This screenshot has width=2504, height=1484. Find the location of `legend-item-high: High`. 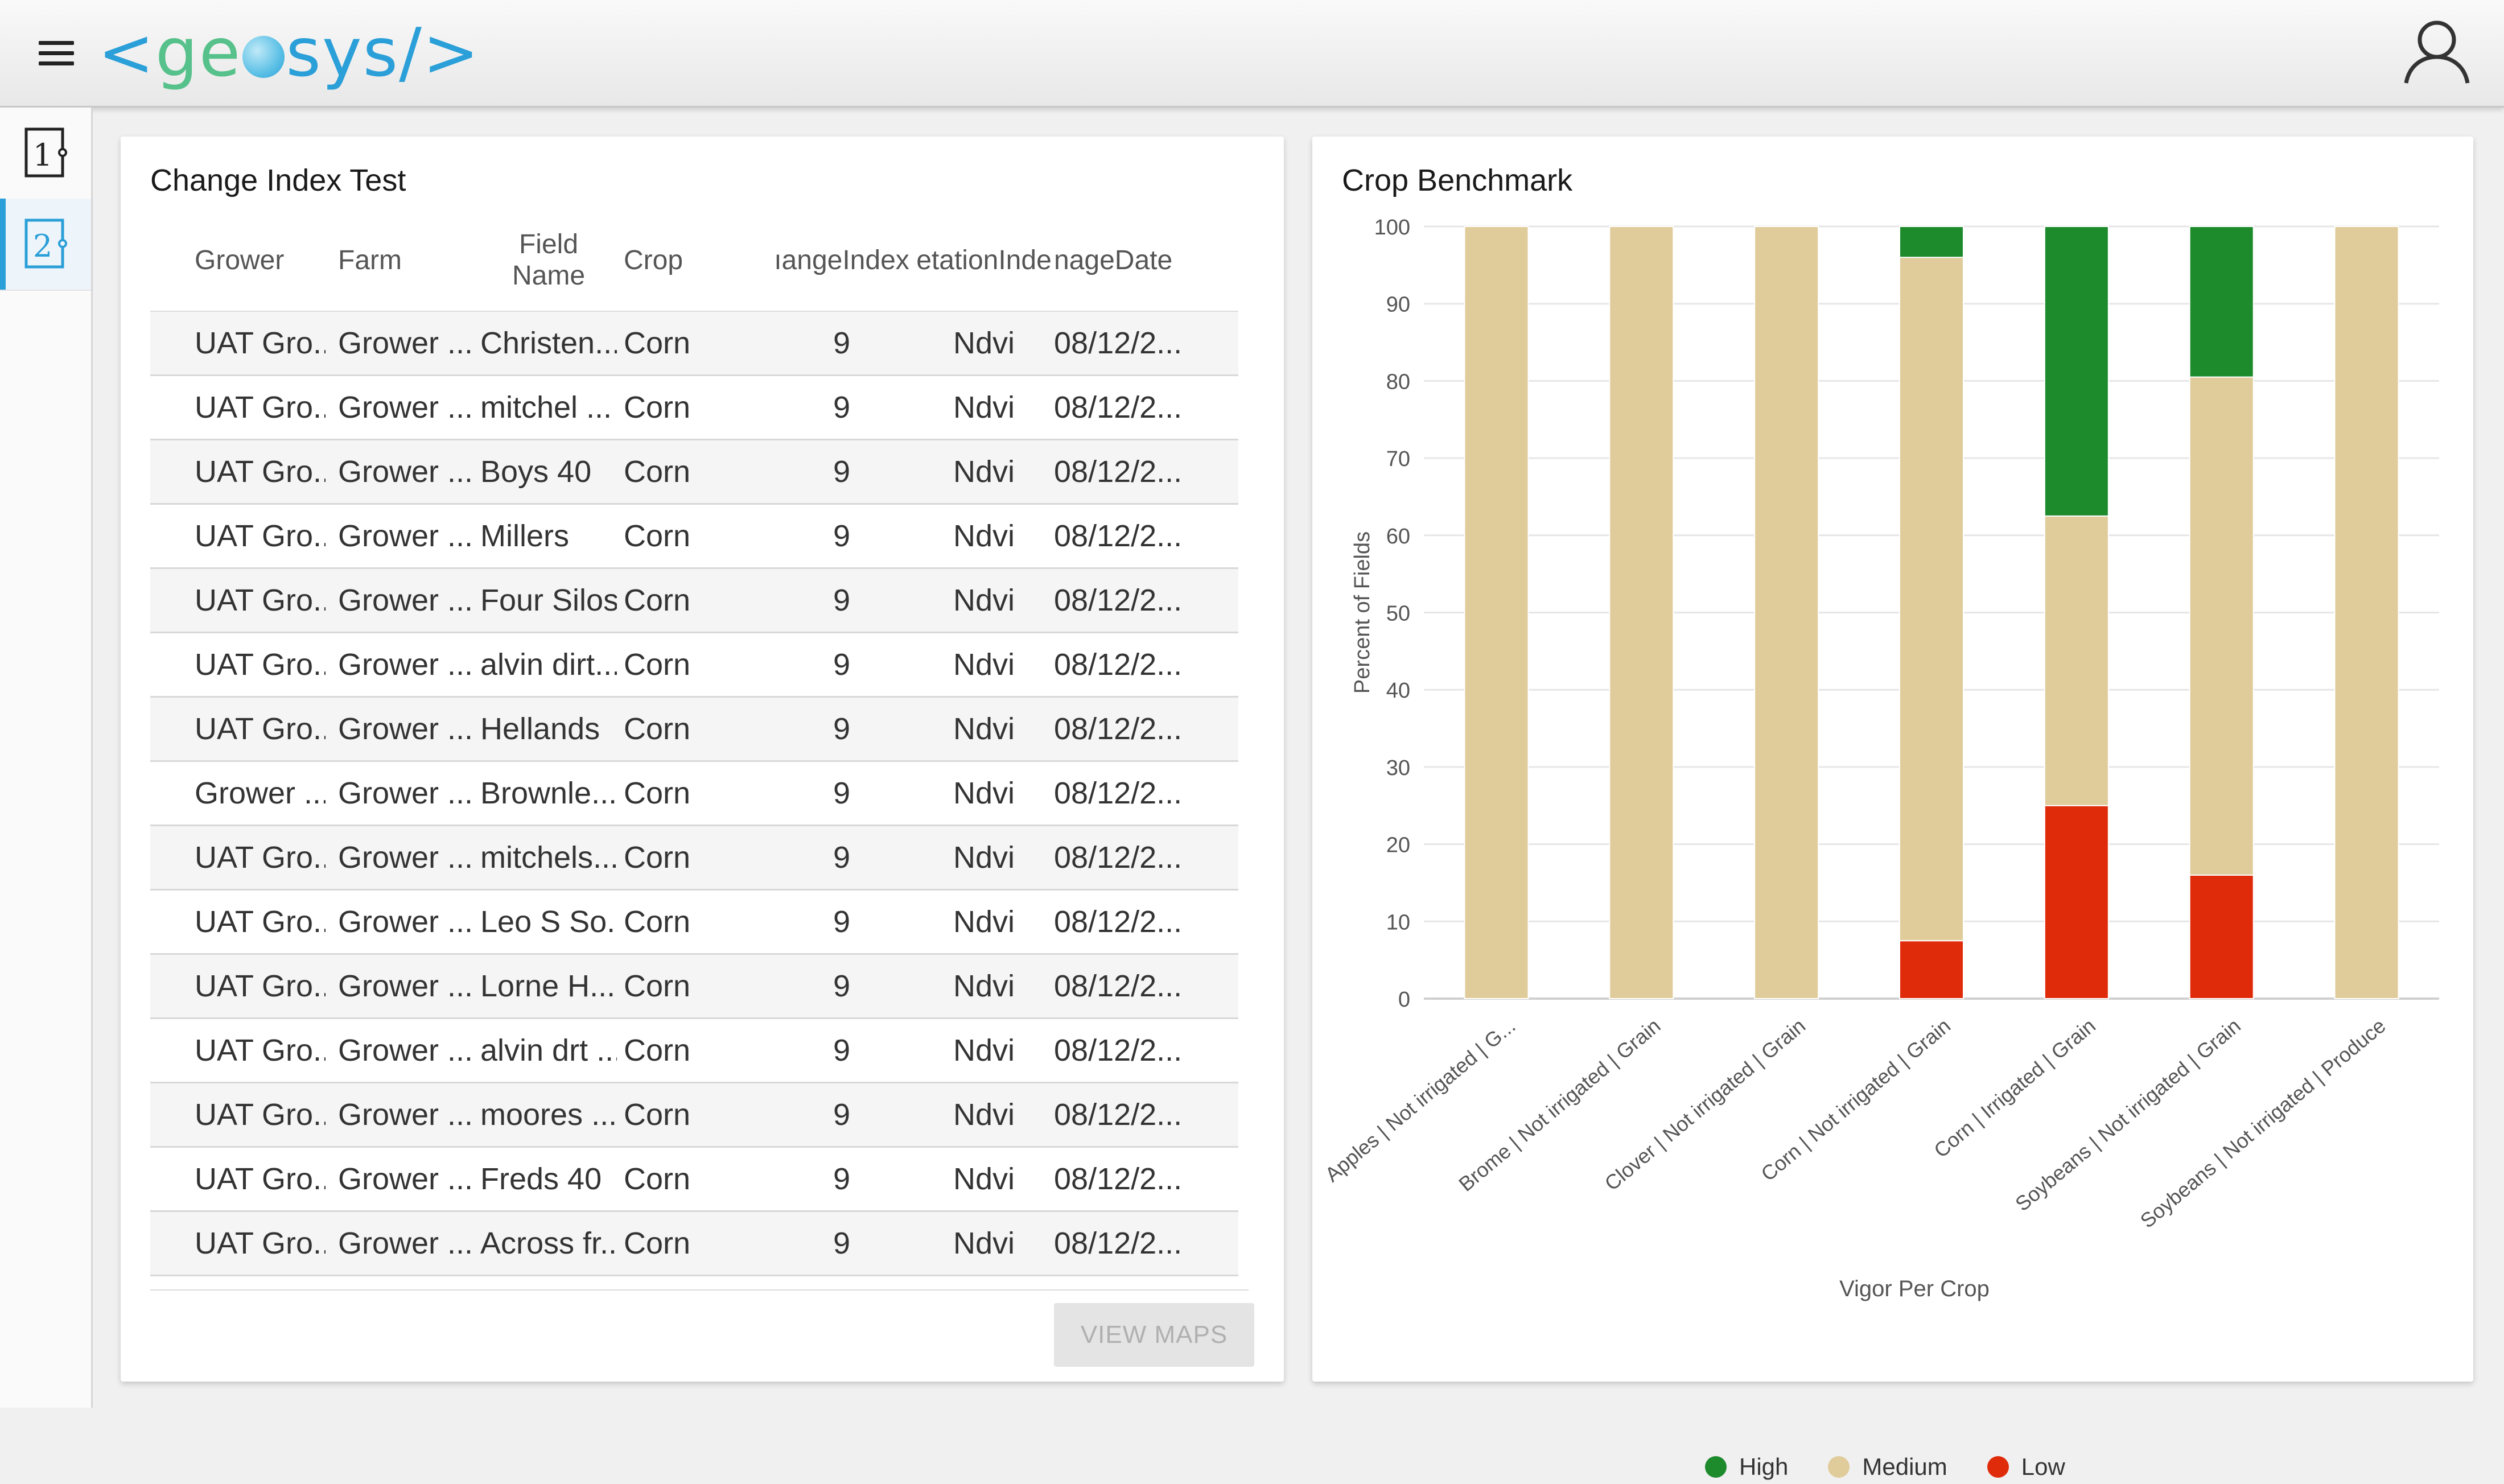

legend-item-high: High is located at coordinates (1746, 1467).